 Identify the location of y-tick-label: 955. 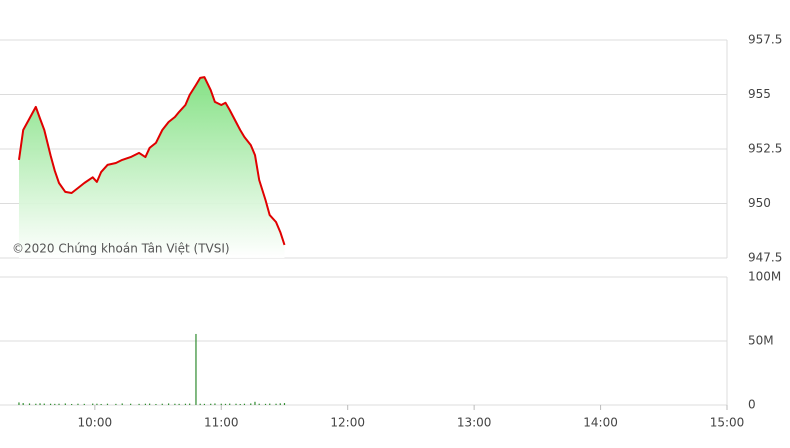
(759, 94).